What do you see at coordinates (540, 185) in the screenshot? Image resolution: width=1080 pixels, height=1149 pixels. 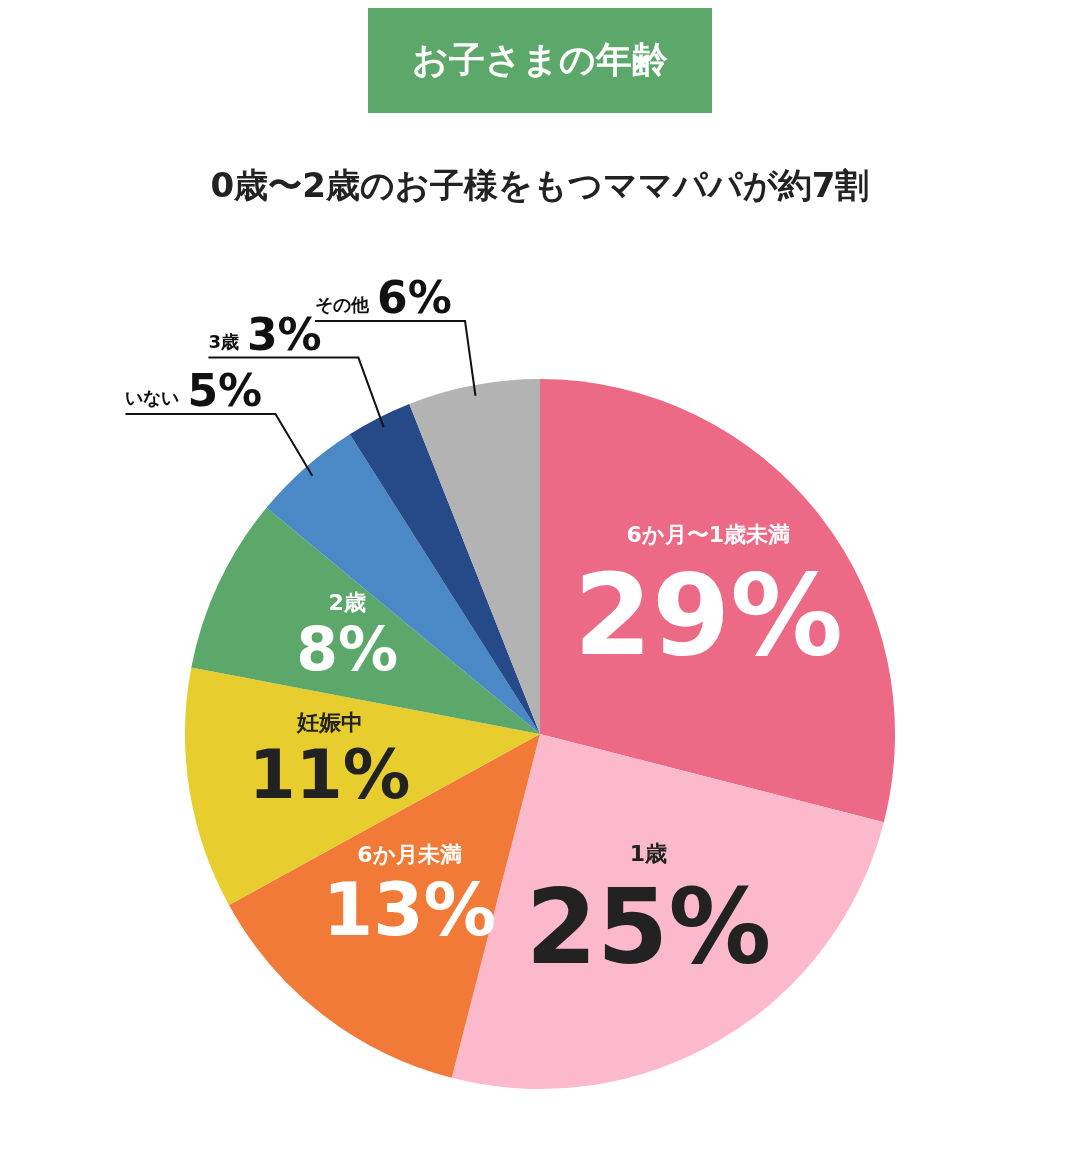 I see `chart-subtitle: 0歳〜2歳のお子様をもつママパパが約7割` at bounding box center [540, 185].